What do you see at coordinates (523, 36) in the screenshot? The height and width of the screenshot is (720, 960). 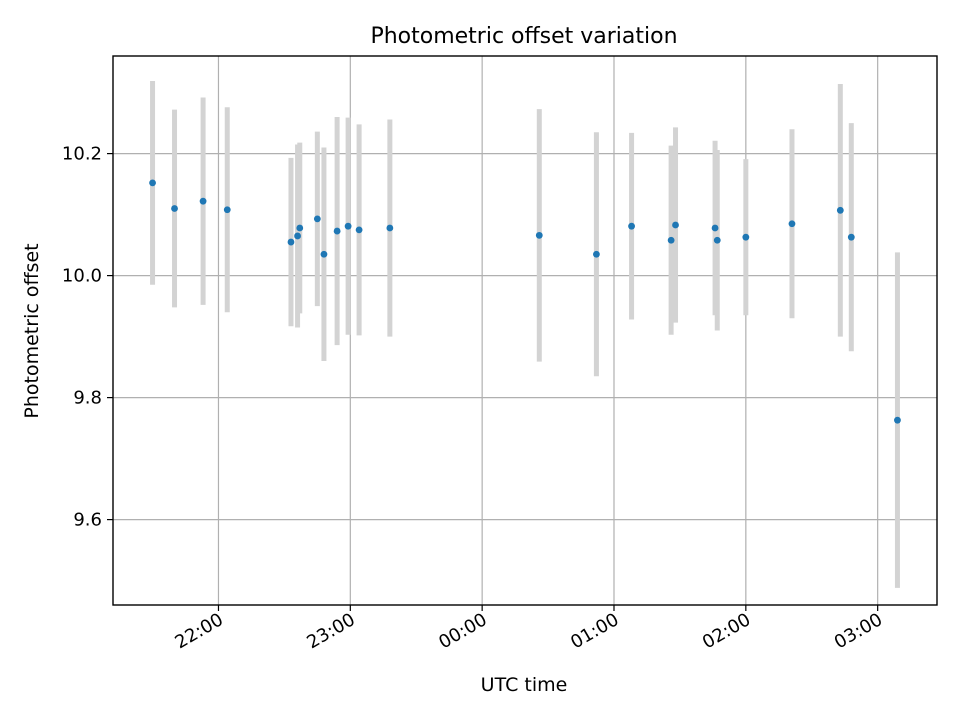 I see `chart-title: Photometric offset variation` at bounding box center [523, 36].